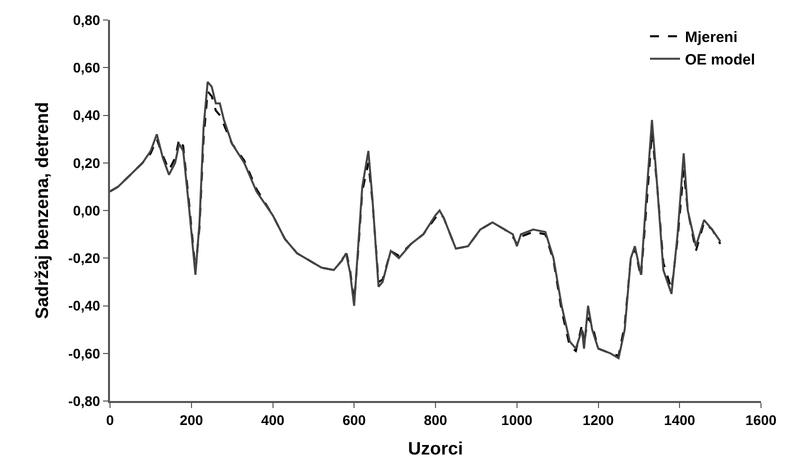 The height and width of the screenshot is (471, 789). I want to click on x-tick-label: 1600, so click(761, 420).